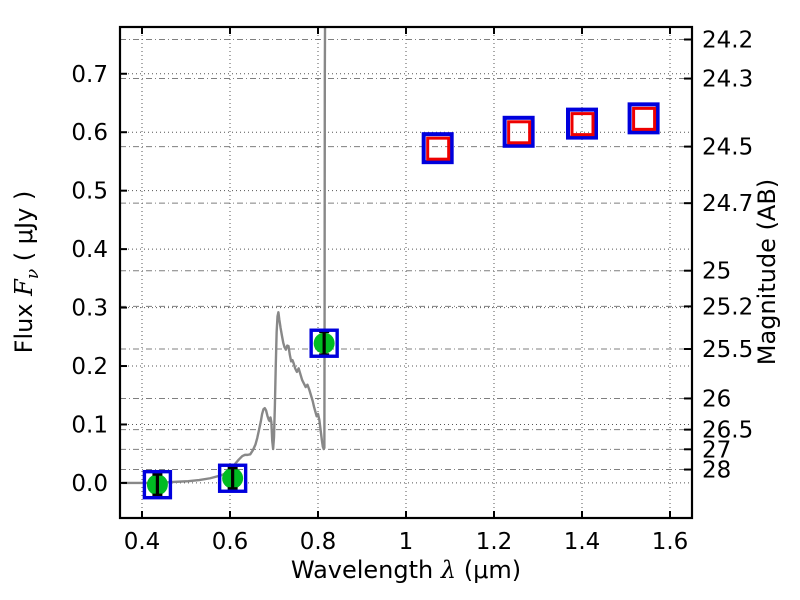 The height and width of the screenshot is (600, 800). I want to click on y-tick-label: 0.6, so click(89, 133).